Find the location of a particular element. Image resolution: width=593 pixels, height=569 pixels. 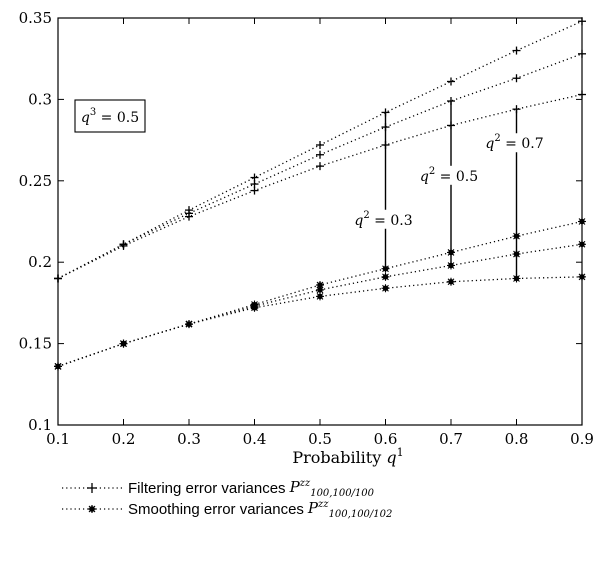

annotation-q2-0-bg is located at coordinates (383, 219).